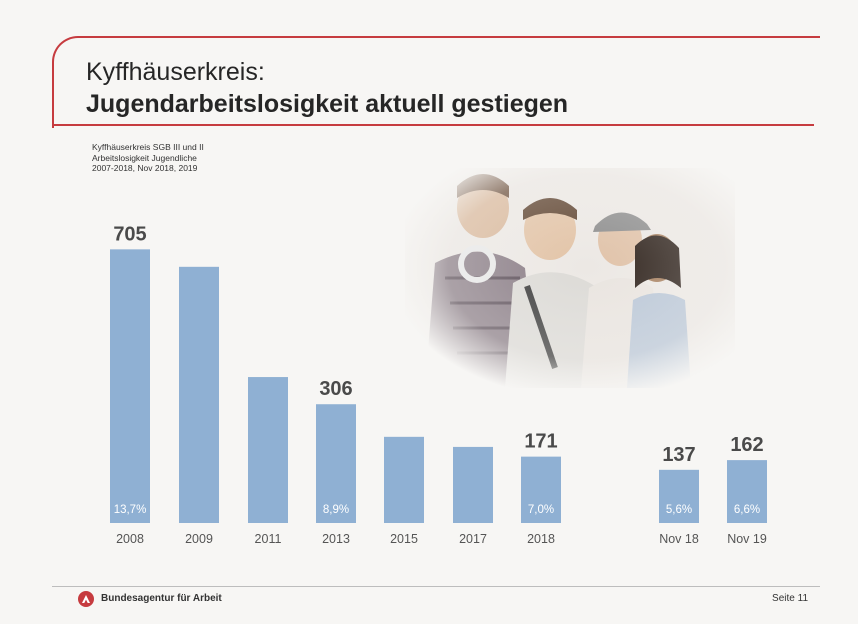  I want to click on page-title: Kyffhäuserkreis:, so click(175, 72).